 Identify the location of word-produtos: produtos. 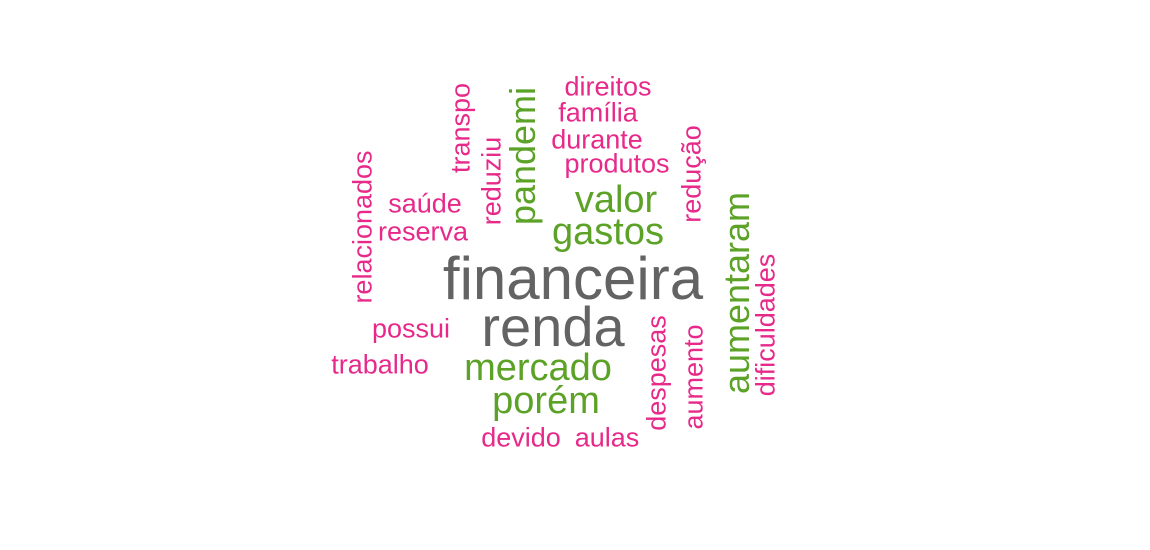
(617, 163).